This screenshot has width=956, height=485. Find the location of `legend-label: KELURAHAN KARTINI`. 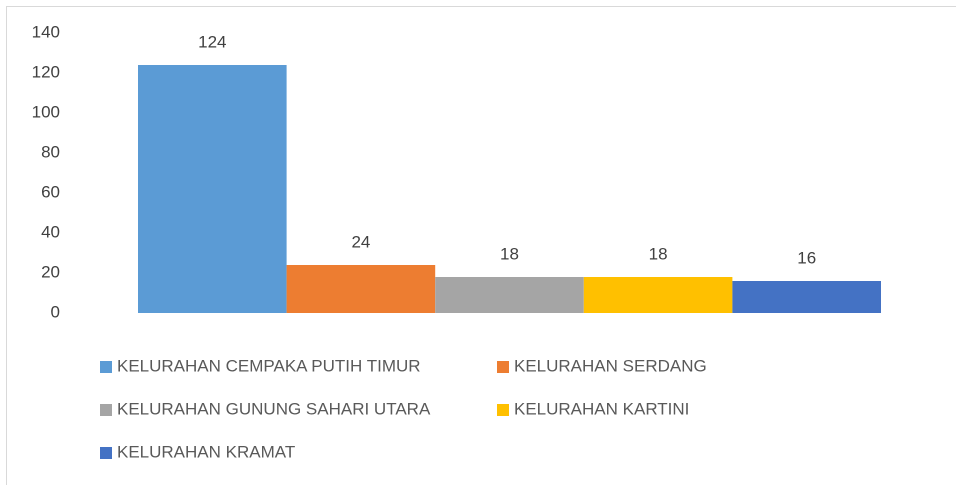

legend-label: KELURAHAN KARTINI is located at coordinates (601, 408).